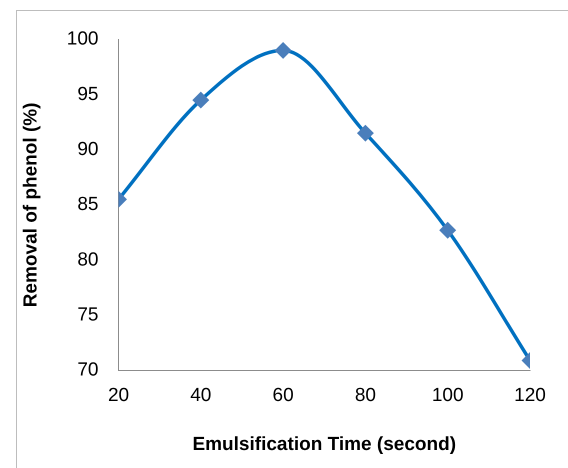 Image resolution: width=568 pixels, height=468 pixels. I want to click on x-tick-label: 80, so click(365, 395).